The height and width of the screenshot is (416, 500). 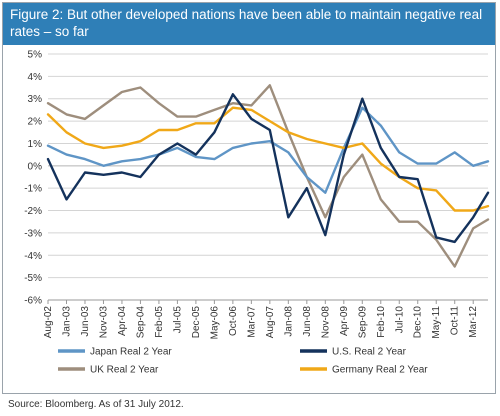 I want to click on x-tick-label: Feb-10, so click(x=381, y=322).